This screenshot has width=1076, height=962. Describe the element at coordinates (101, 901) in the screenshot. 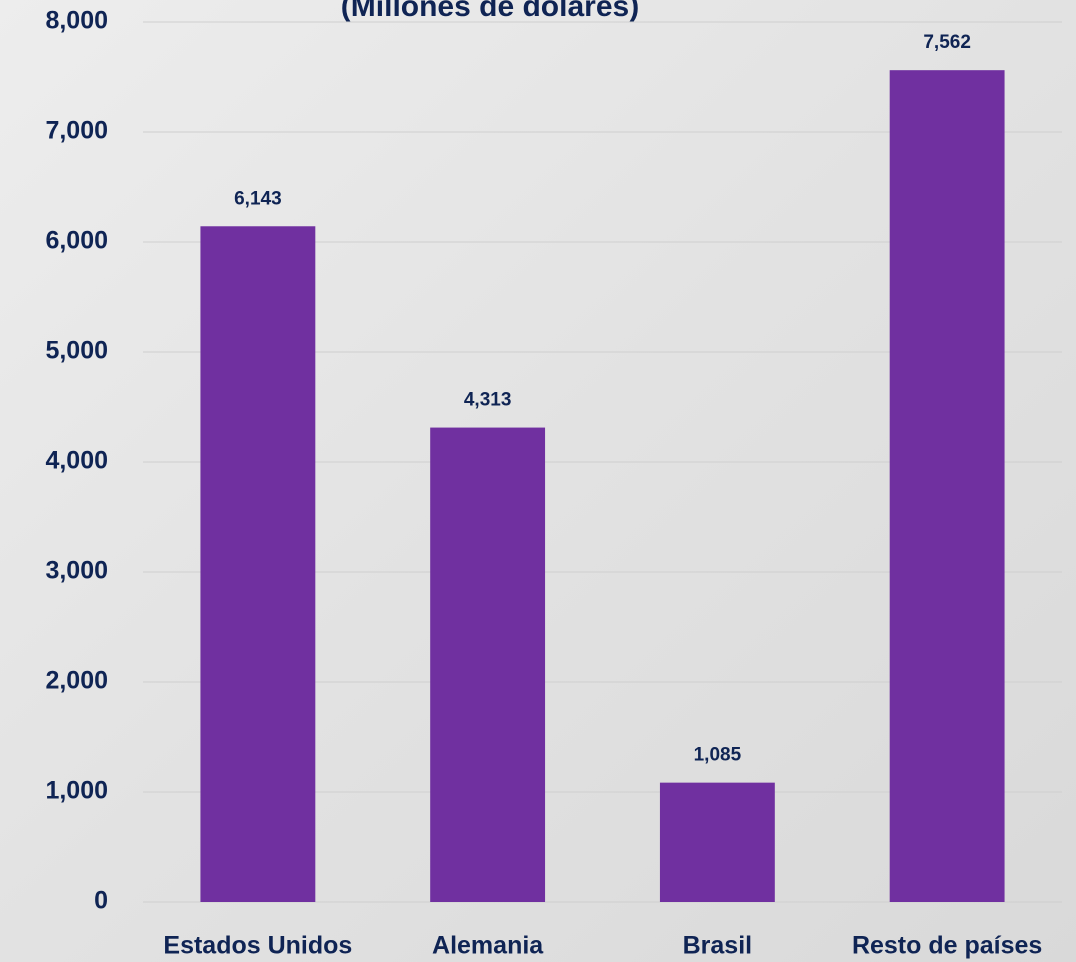

I see `y-tick-label: 0` at that location.